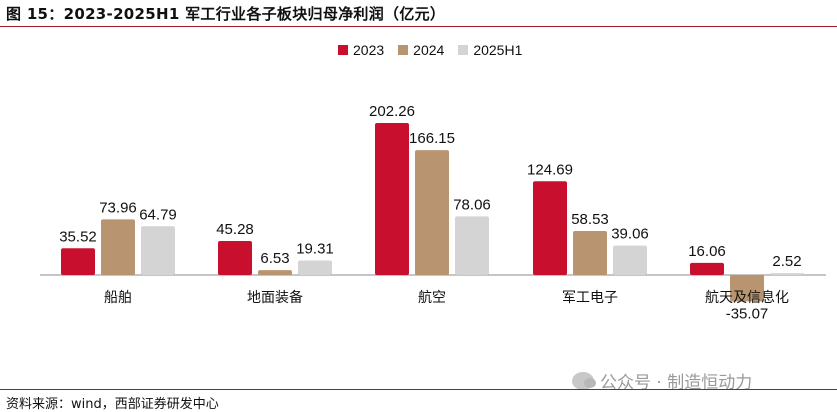  What do you see at coordinates (463, 50) in the screenshot?
I see `legend-swatch-2025h1` at bounding box center [463, 50].